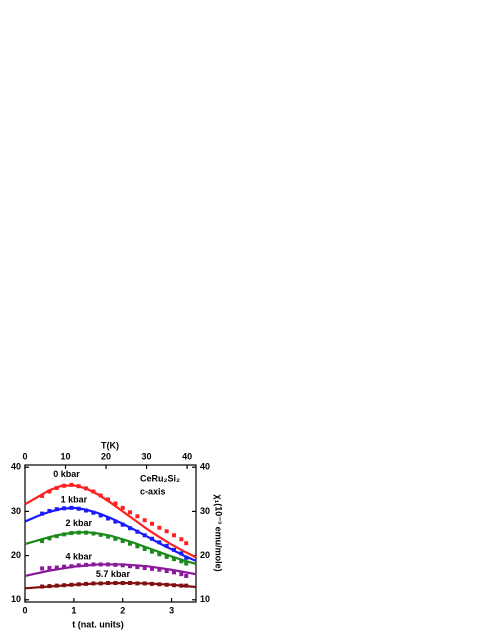  What do you see at coordinates (110, 521) in the screenshot?
I see `fit-line` at bounding box center [110, 521].